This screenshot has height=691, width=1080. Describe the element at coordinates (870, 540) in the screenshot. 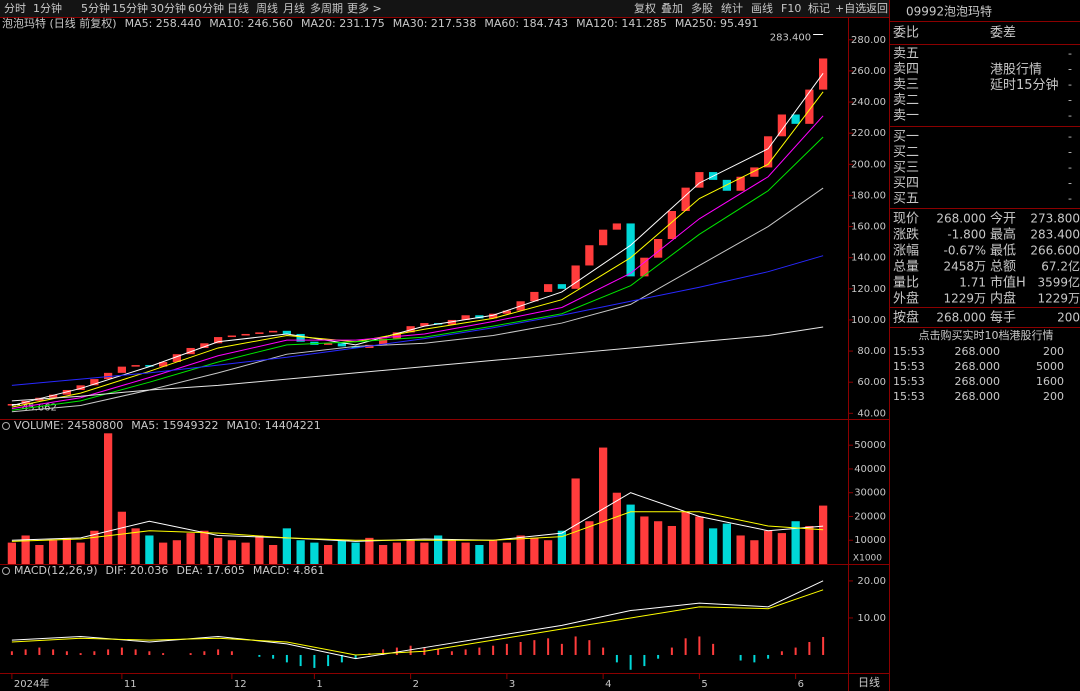

I see `y-tick-label: 10000` at that location.